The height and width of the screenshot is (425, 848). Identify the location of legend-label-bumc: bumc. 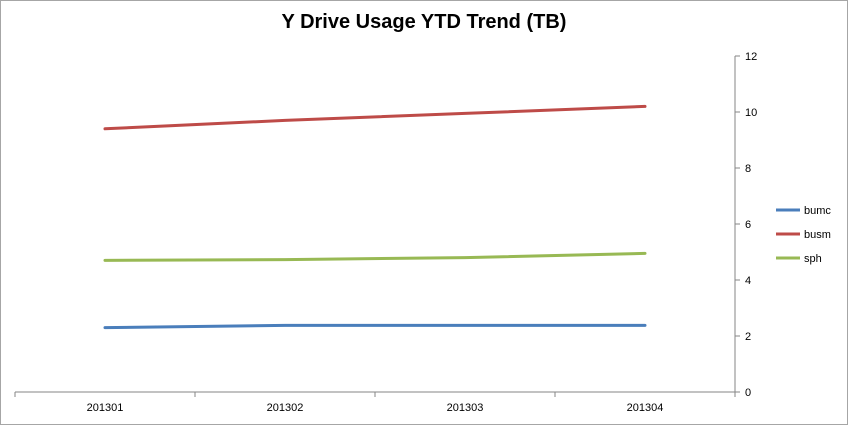
(817, 211).